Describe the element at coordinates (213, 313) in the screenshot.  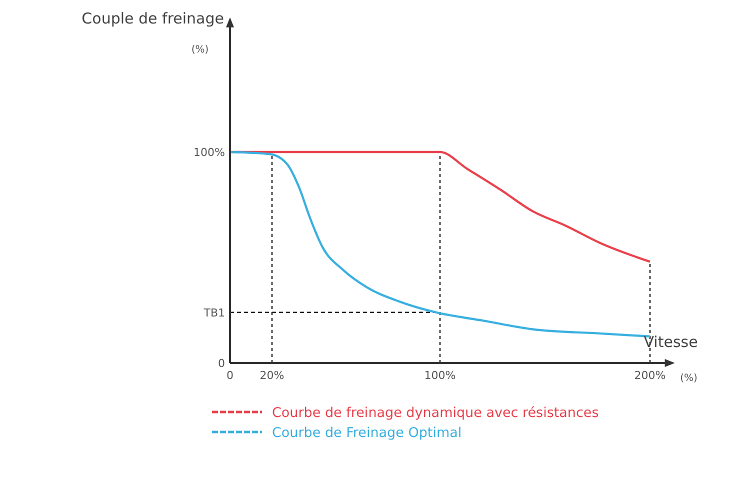
I see `y-tick-label: TB1` at that location.